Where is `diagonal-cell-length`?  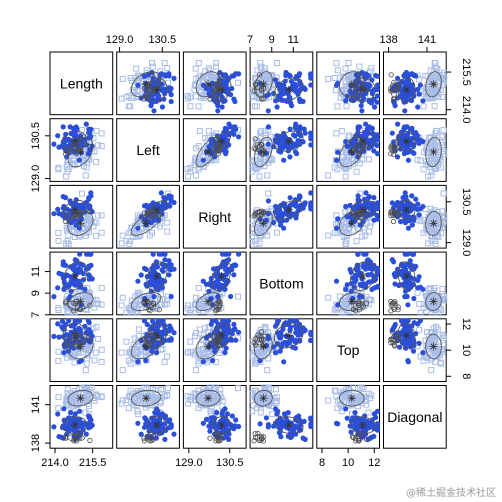 diagonal-cell-length is located at coordinates (81, 83).